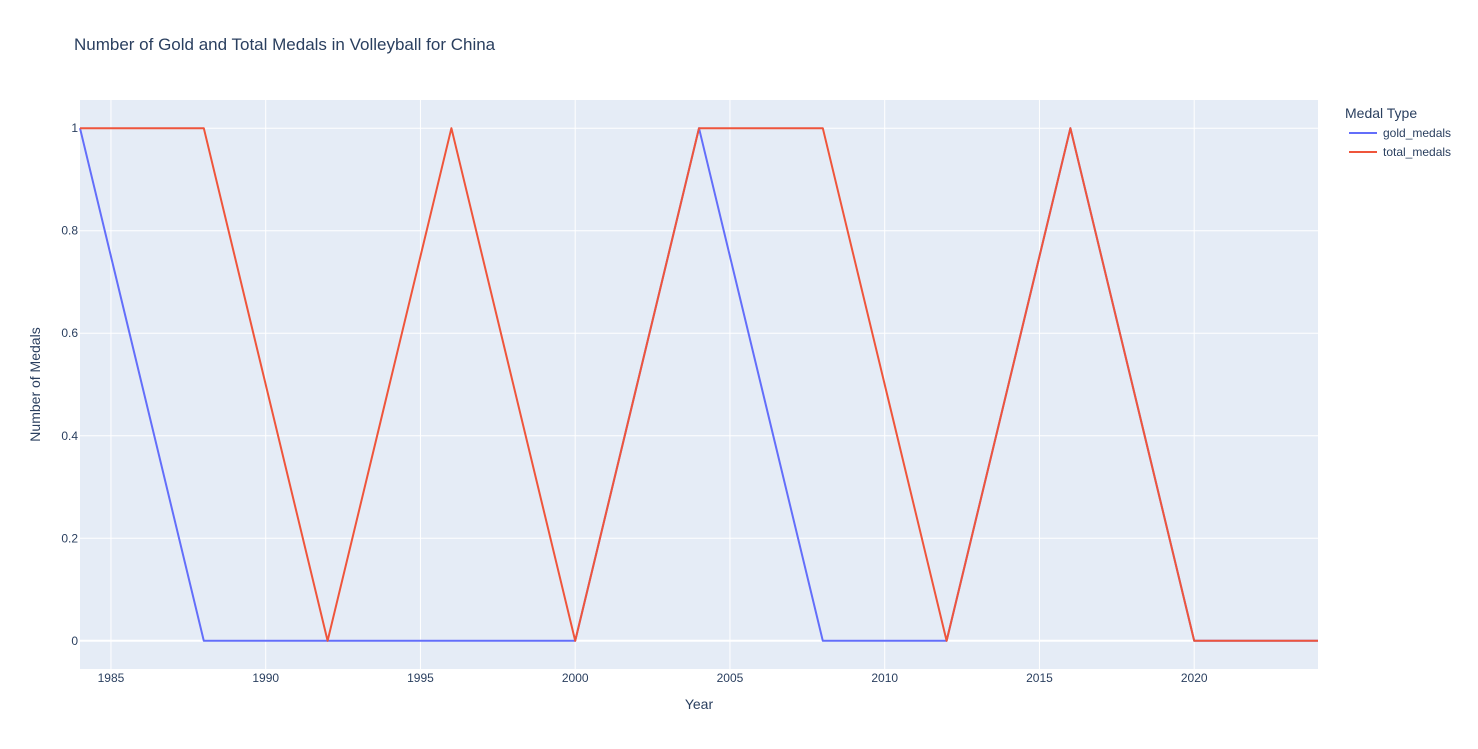 This screenshot has width=1478, height=749. Describe the element at coordinates (74, 641) in the screenshot. I see `y-tick-label: 0` at that location.